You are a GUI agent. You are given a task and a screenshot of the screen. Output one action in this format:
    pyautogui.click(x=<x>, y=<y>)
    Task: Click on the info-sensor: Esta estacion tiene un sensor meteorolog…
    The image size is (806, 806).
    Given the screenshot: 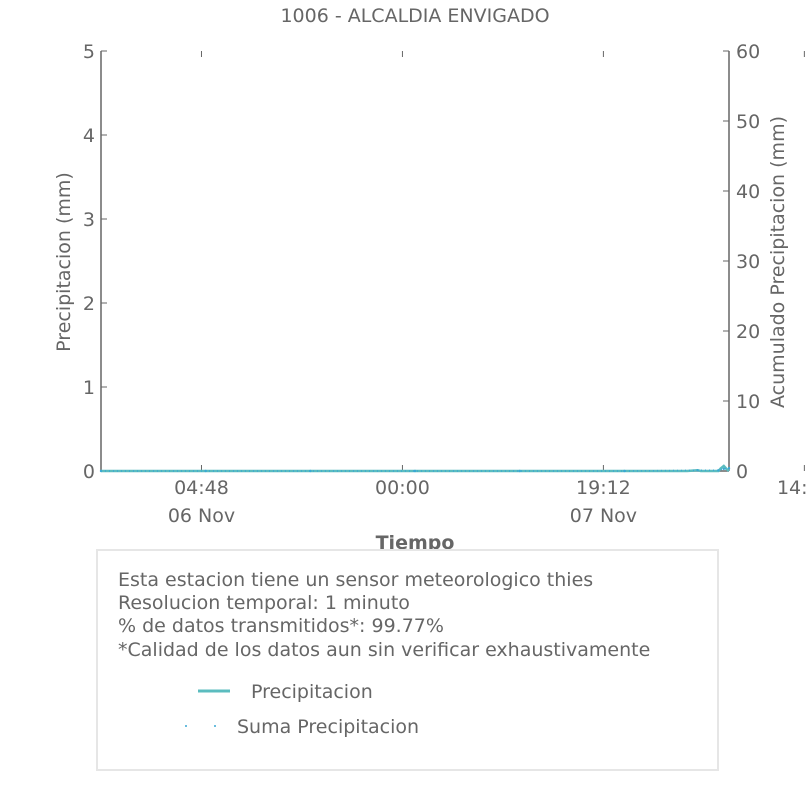 What is the action you would take?
    pyautogui.click(x=356, y=580)
    